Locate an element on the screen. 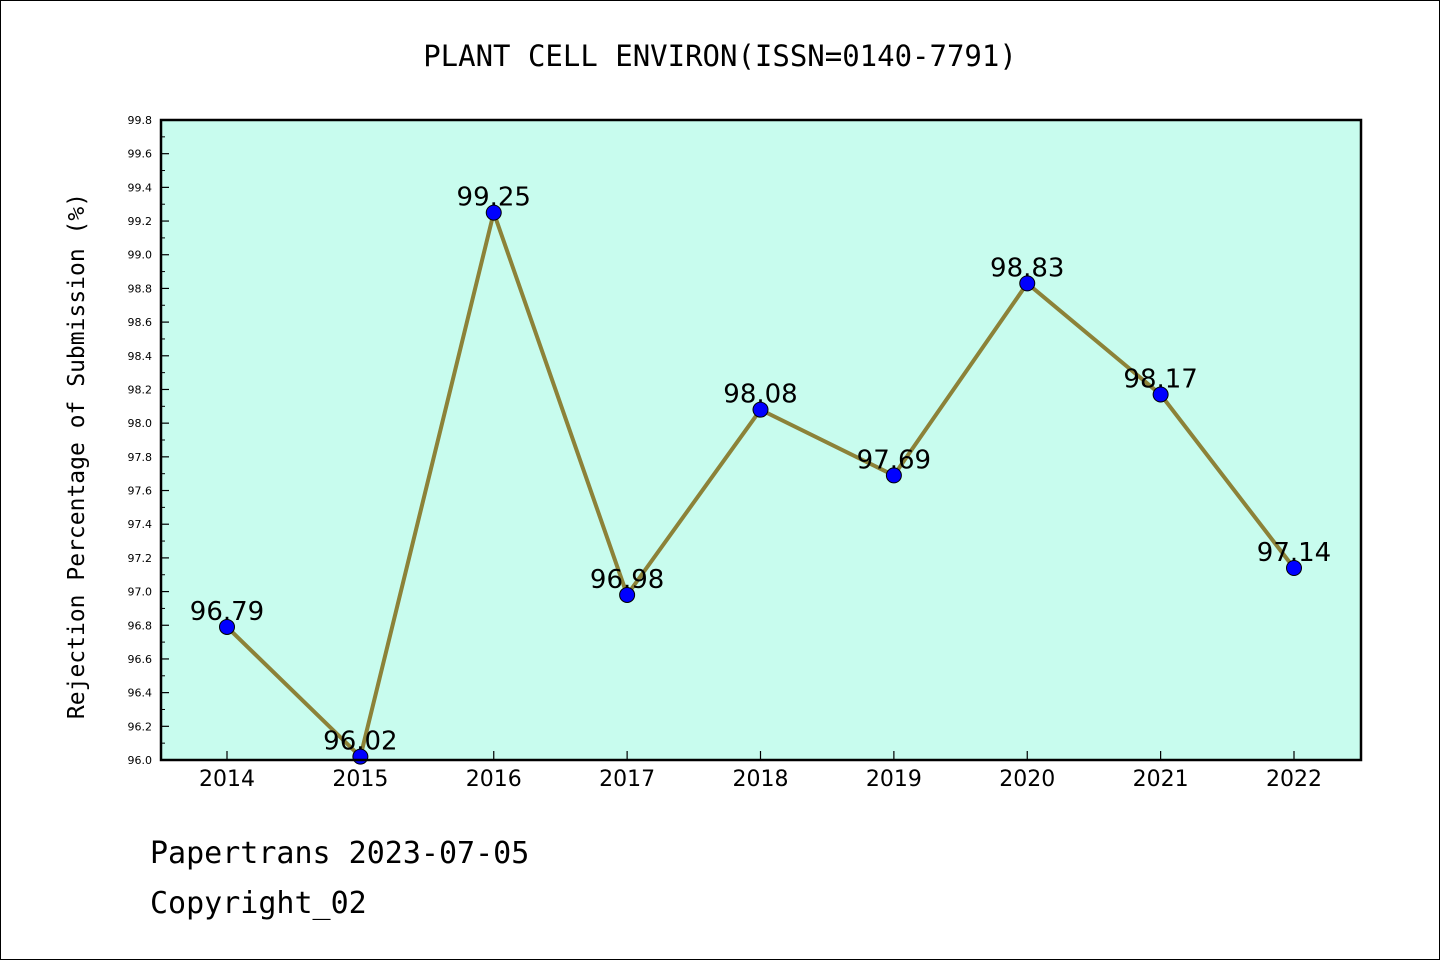 The width and height of the screenshot is (1440, 960). y-tick-label: 96.6 is located at coordinates (140, 659).